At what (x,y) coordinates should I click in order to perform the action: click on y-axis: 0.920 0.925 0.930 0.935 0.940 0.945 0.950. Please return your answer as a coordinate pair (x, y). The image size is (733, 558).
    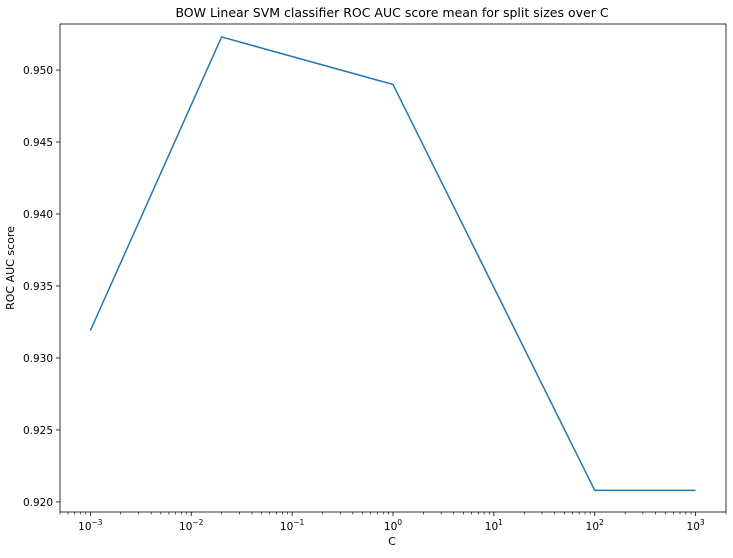
    Looking at the image, I should click on (41, 287).